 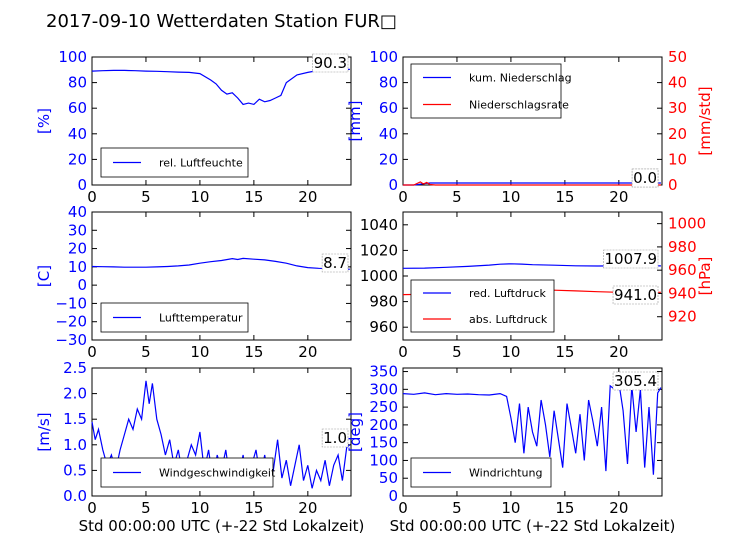 What do you see at coordinates (355, 121) in the screenshot?
I see `y-axis-label: [mm]` at bounding box center [355, 121].